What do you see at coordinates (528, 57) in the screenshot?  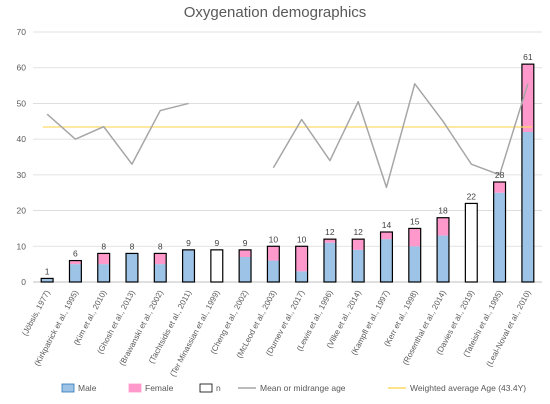 I see `n-label-17: 61` at bounding box center [528, 57].